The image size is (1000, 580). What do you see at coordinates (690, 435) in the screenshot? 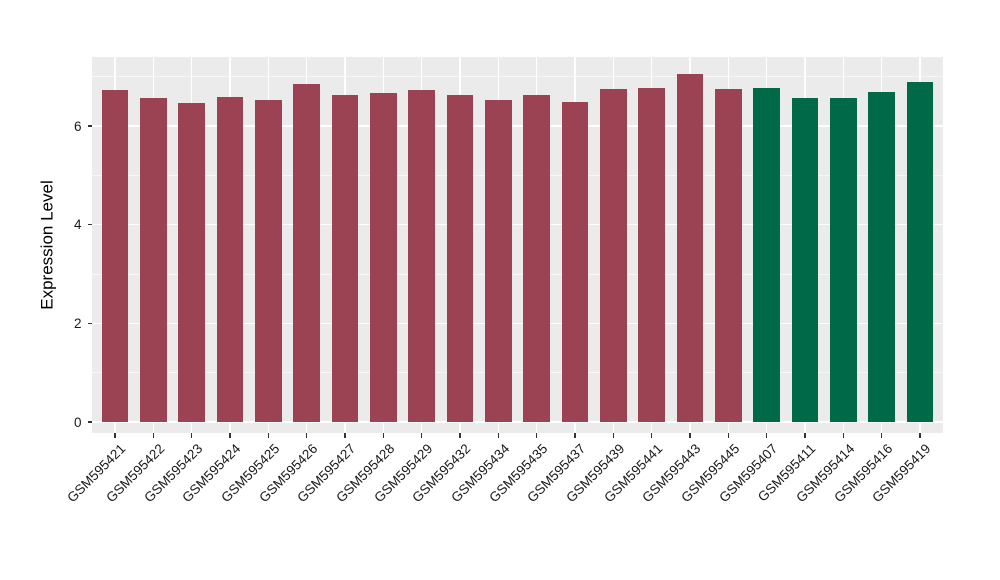
I see `x-tick-mark-GSM595443` at bounding box center [690, 435].